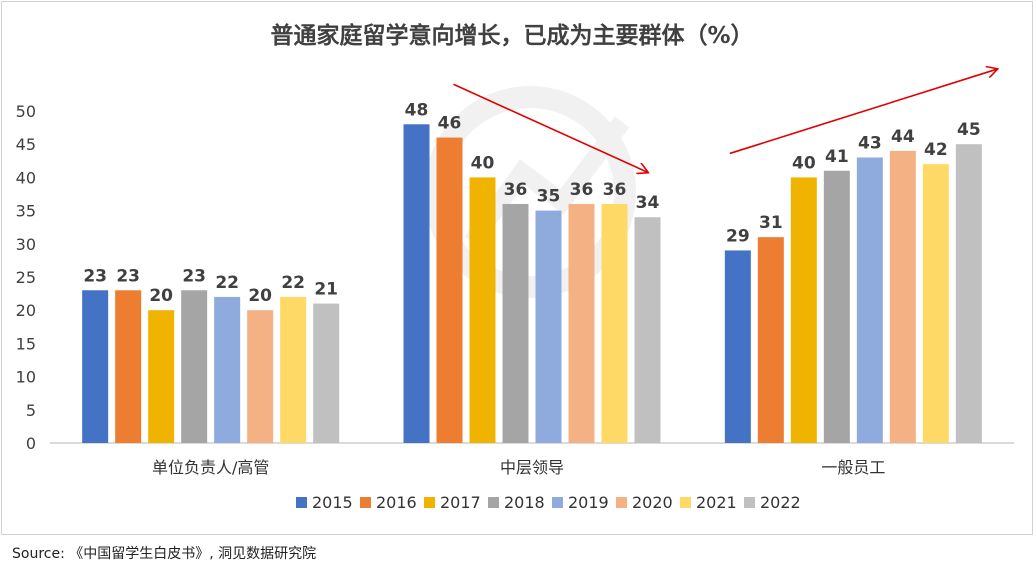 The width and height of the screenshot is (1036, 567). What do you see at coordinates (26, 244) in the screenshot?
I see `y-tick-label: 30` at bounding box center [26, 244].